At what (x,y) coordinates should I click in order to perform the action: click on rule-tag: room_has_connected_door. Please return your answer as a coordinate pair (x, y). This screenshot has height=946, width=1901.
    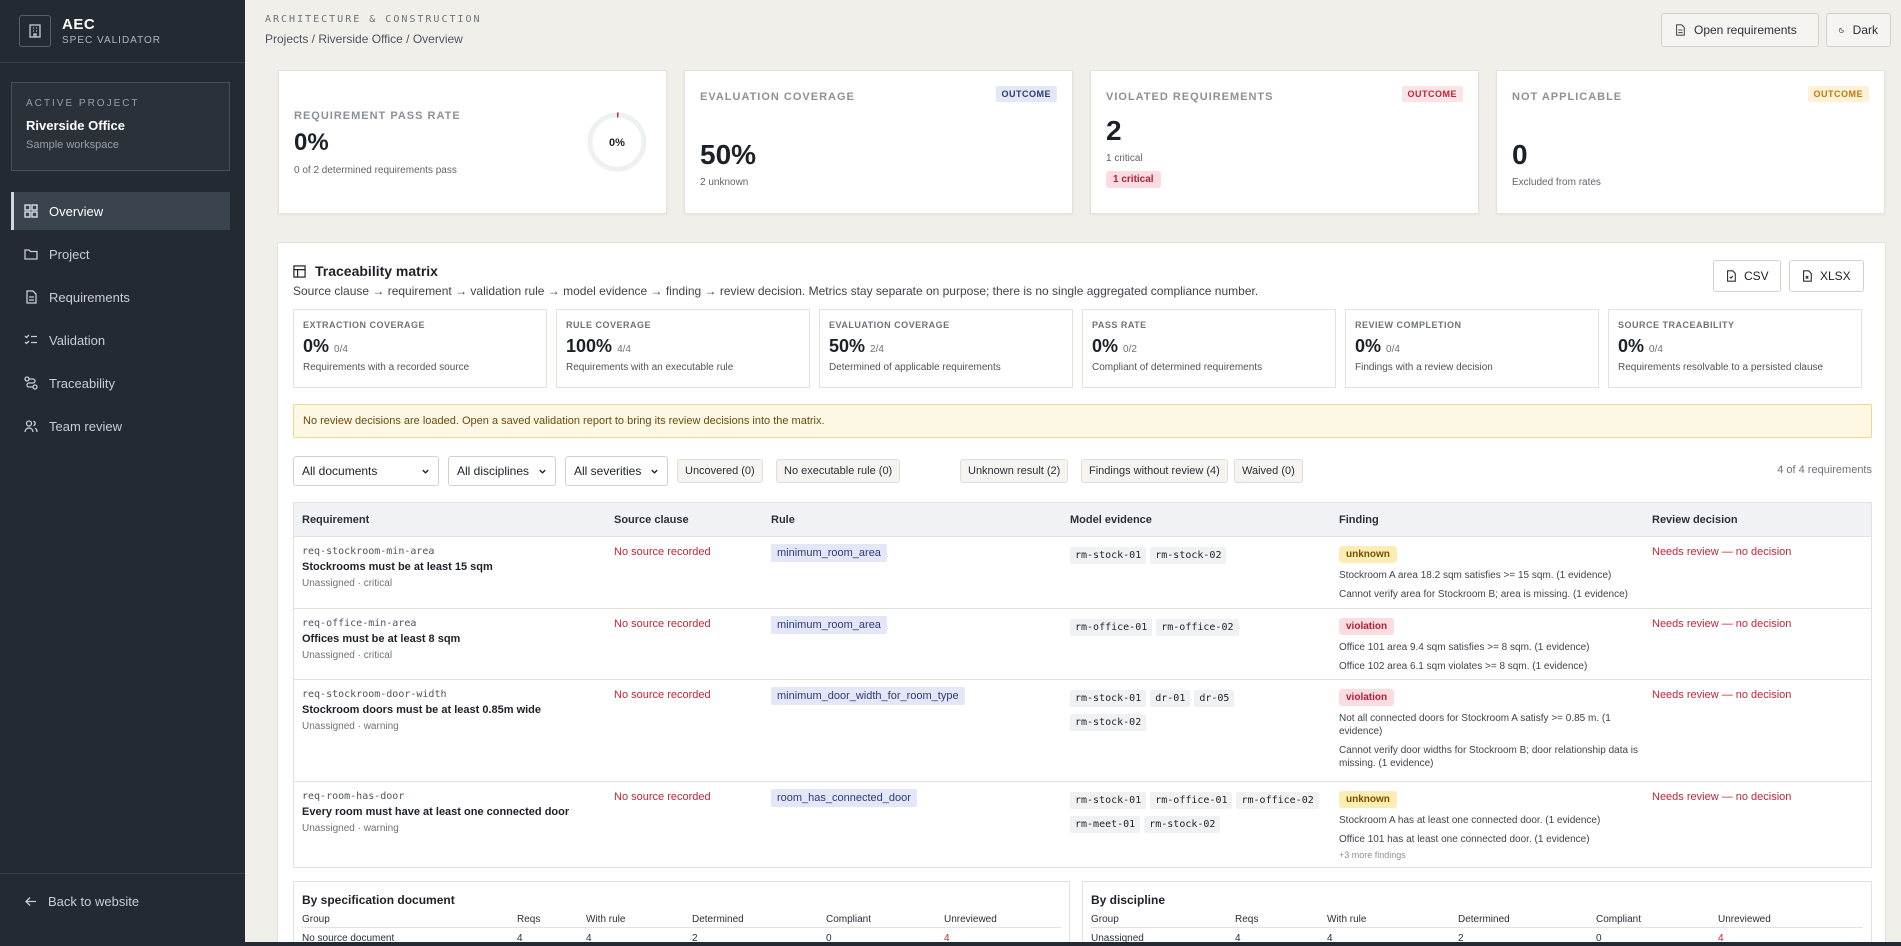
    Looking at the image, I should click on (844, 798).